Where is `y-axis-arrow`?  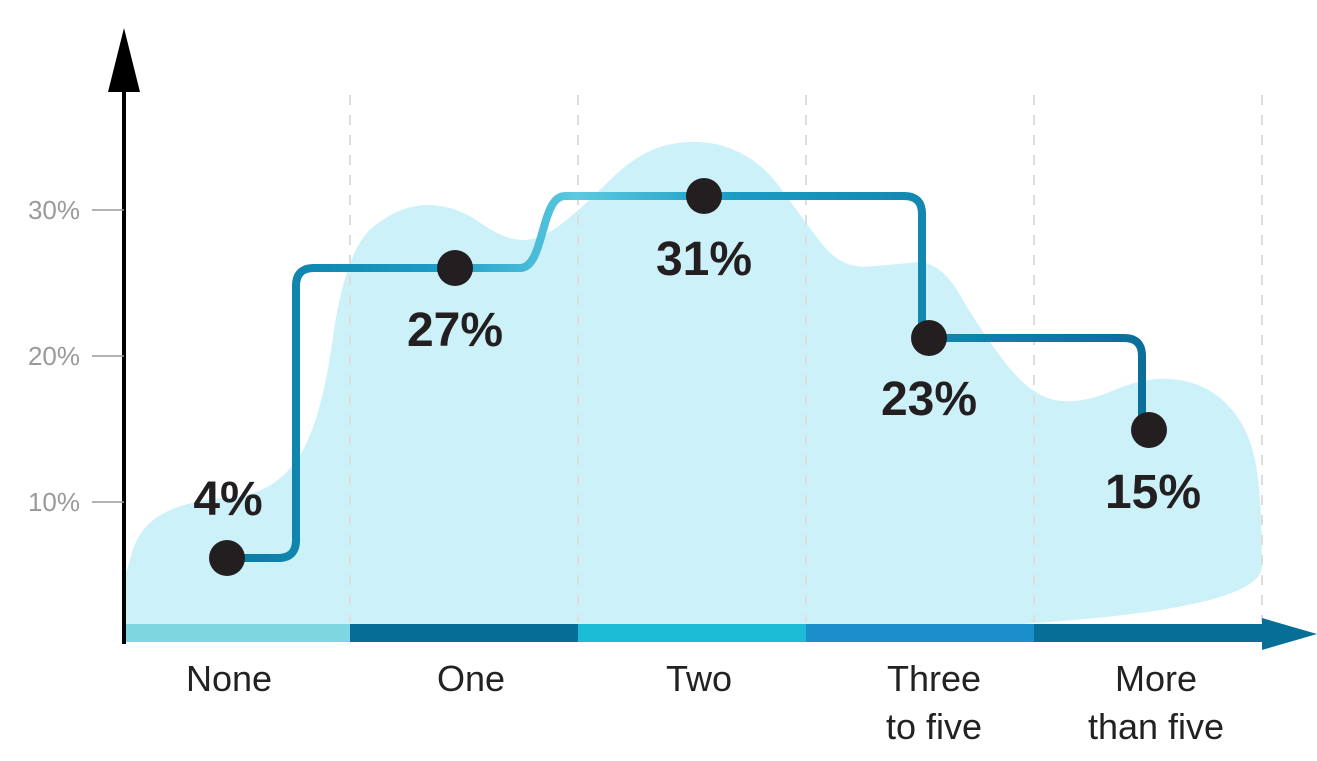 y-axis-arrow is located at coordinates (124, 60).